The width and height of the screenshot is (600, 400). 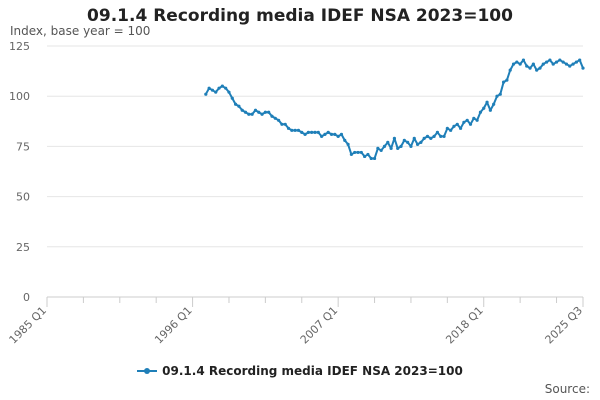 What do you see at coordinates (23, 197) in the screenshot?
I see `y-tick-label-50: 50` at bounding box center [23, 197].